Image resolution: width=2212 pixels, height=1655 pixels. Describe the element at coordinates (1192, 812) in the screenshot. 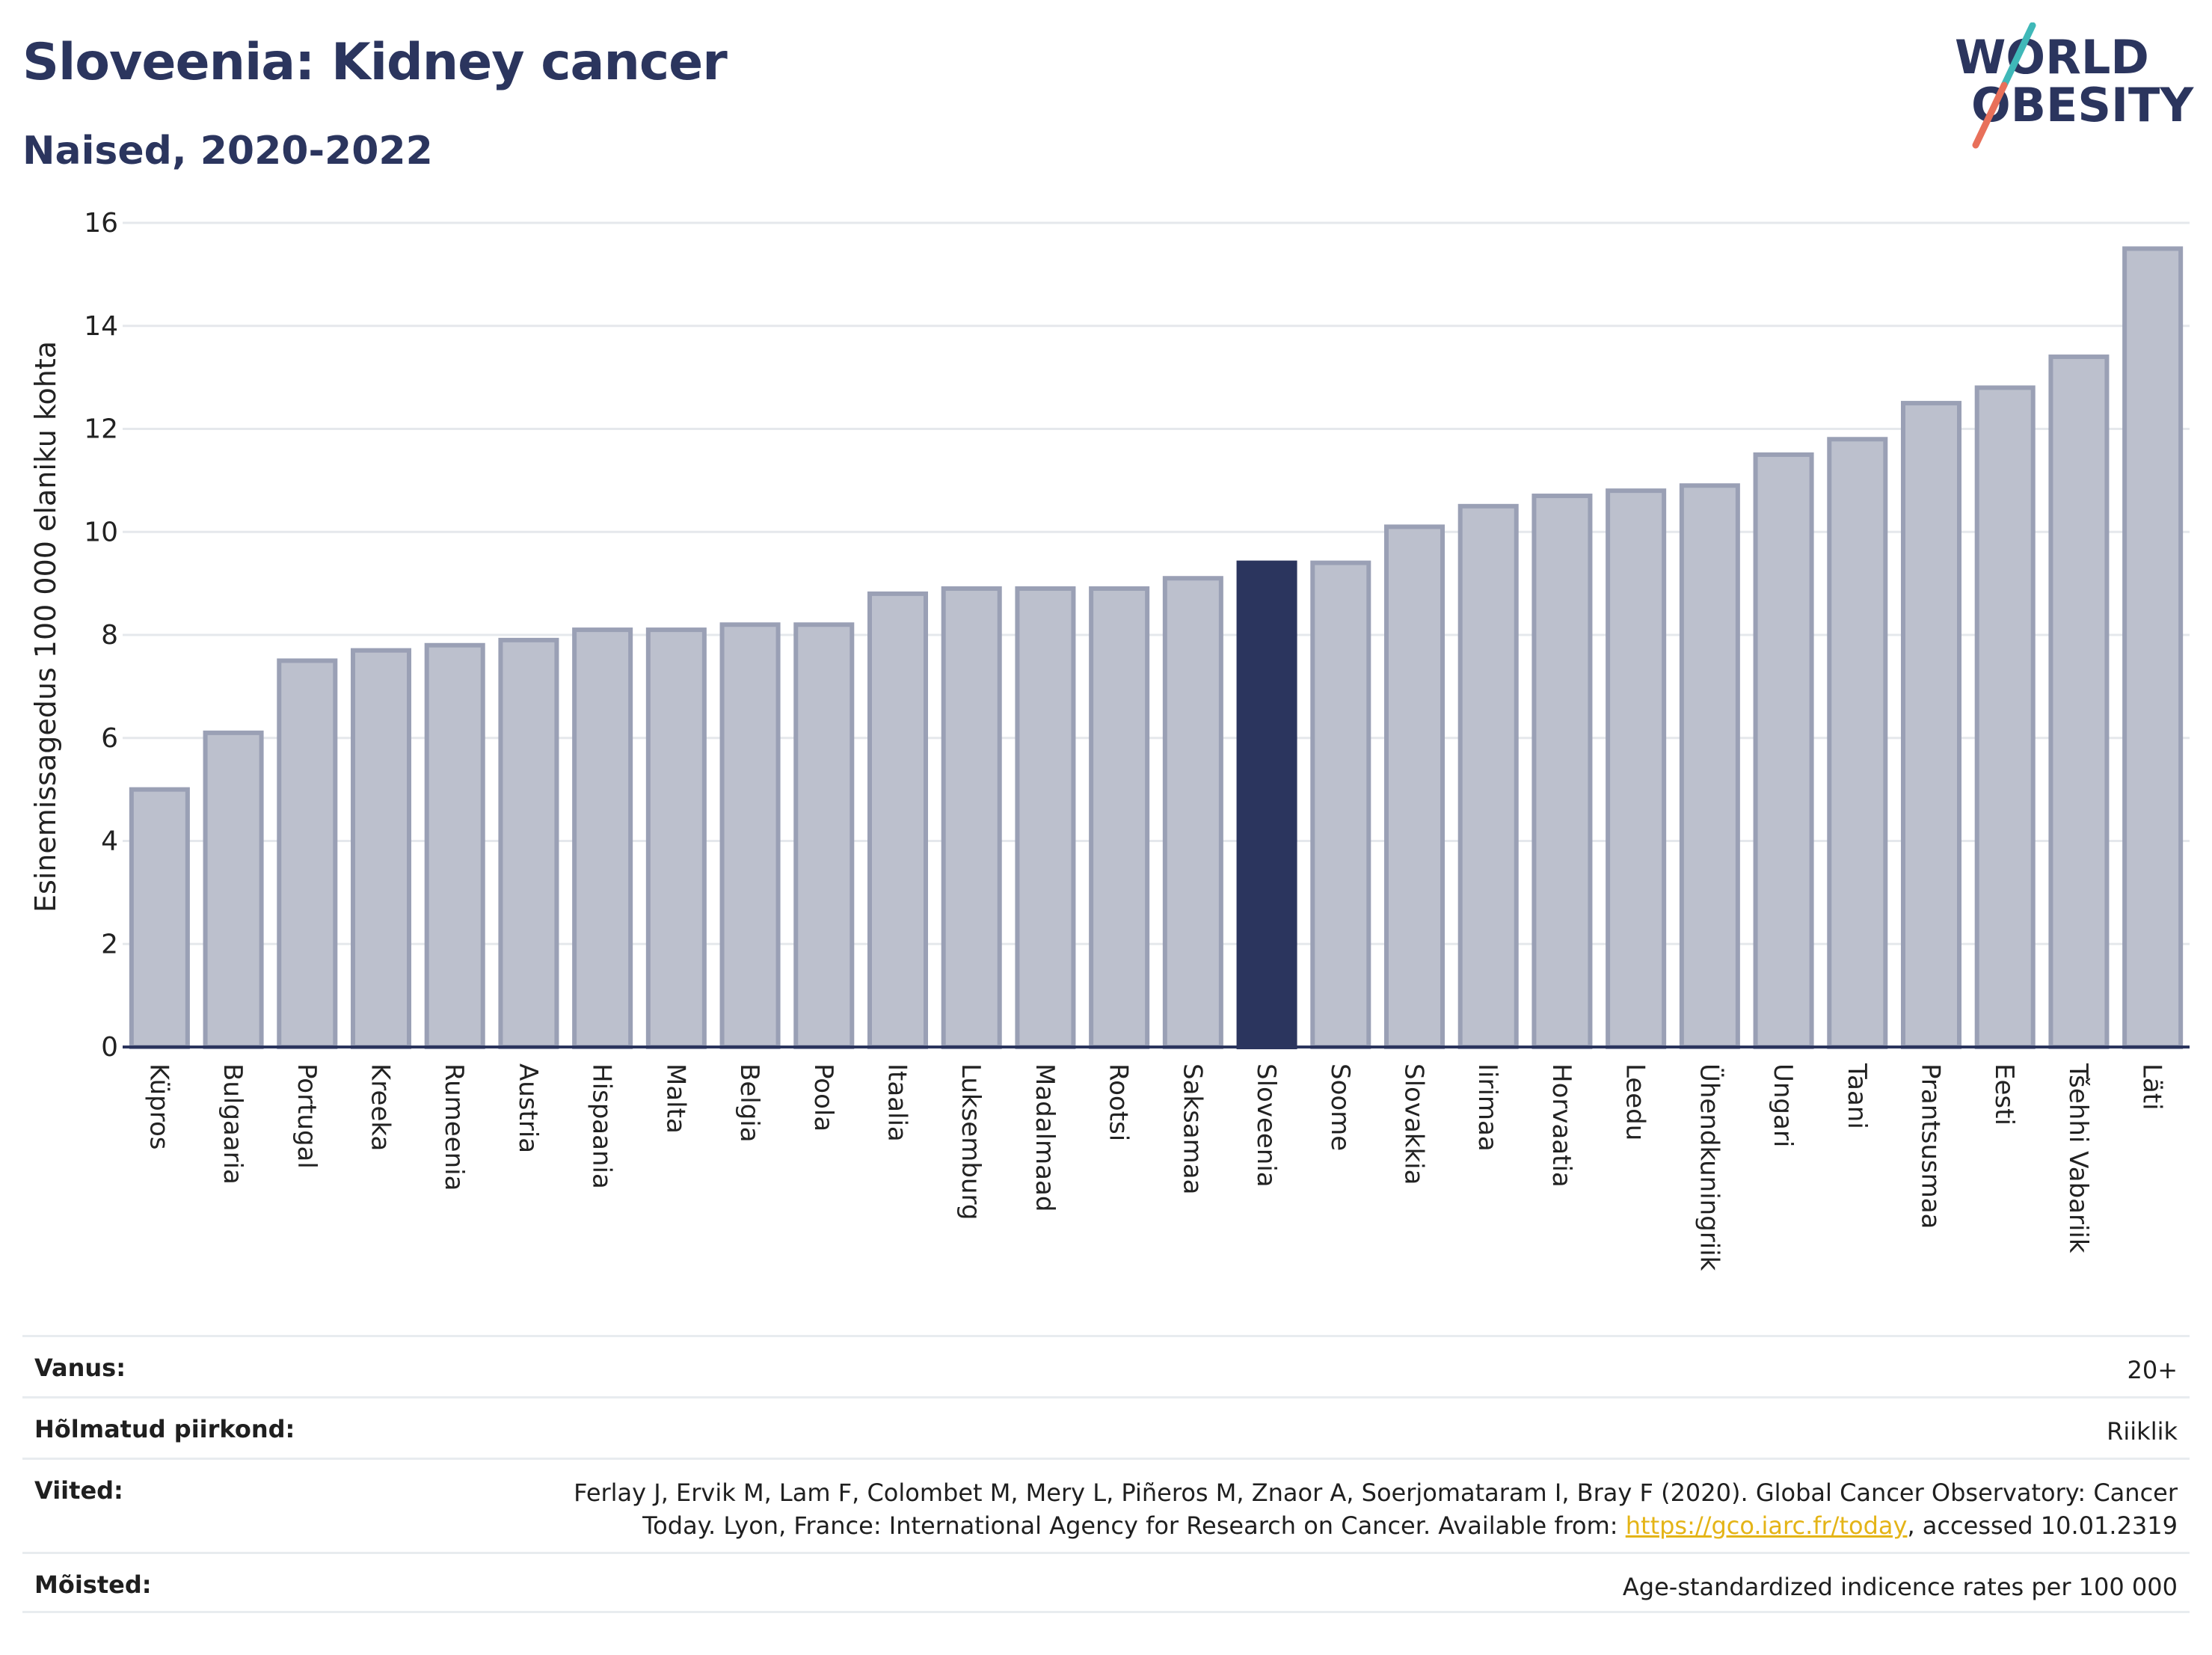

I see `bar-saksamaa` at that location.